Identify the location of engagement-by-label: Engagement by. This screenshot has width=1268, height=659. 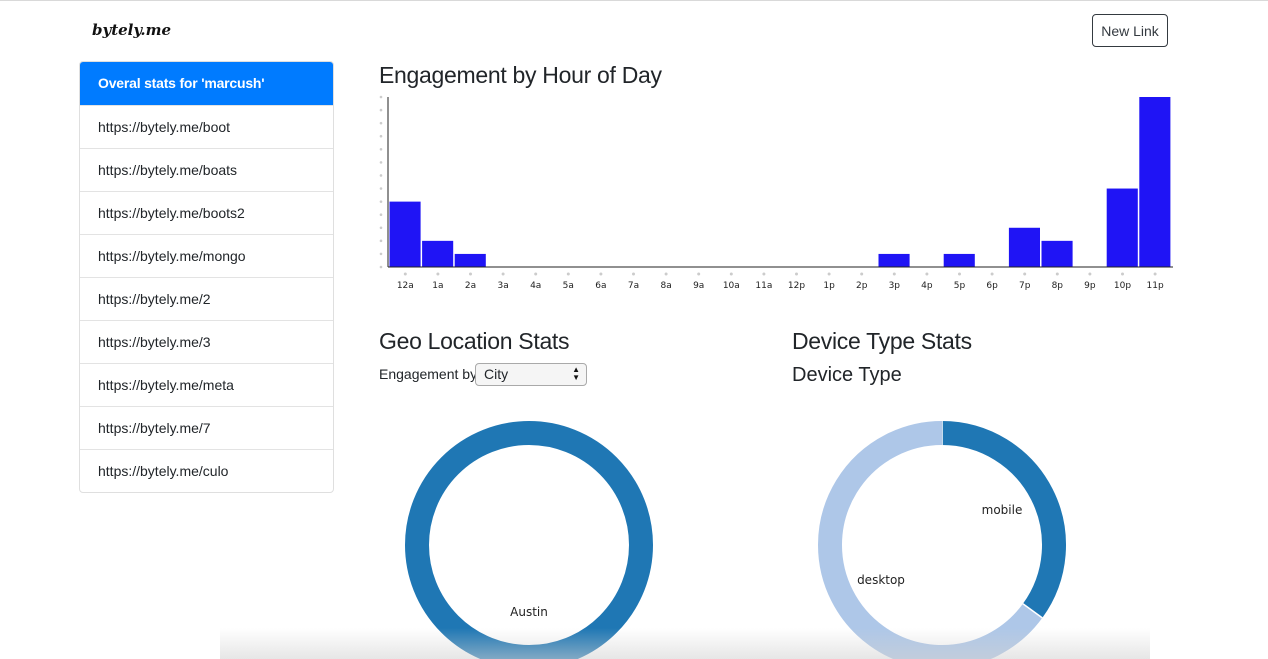
(428, 374).